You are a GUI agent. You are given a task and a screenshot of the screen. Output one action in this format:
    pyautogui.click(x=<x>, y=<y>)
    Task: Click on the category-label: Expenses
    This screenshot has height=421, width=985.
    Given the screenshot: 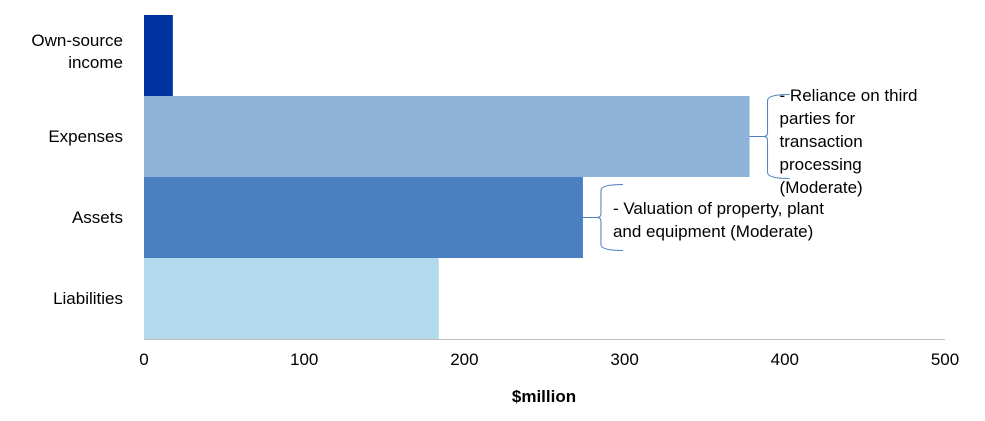 What is the action you would take?
    pyautogui.click(x=85, y=136)
    